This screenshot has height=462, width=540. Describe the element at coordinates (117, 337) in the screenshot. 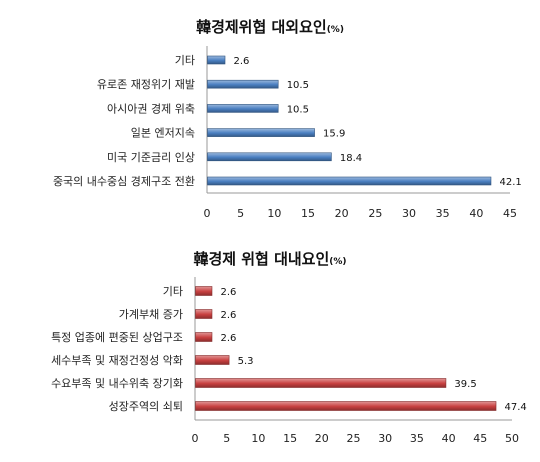

I see `category-label: 특정 업종에 편중된 상업구조` at that location.